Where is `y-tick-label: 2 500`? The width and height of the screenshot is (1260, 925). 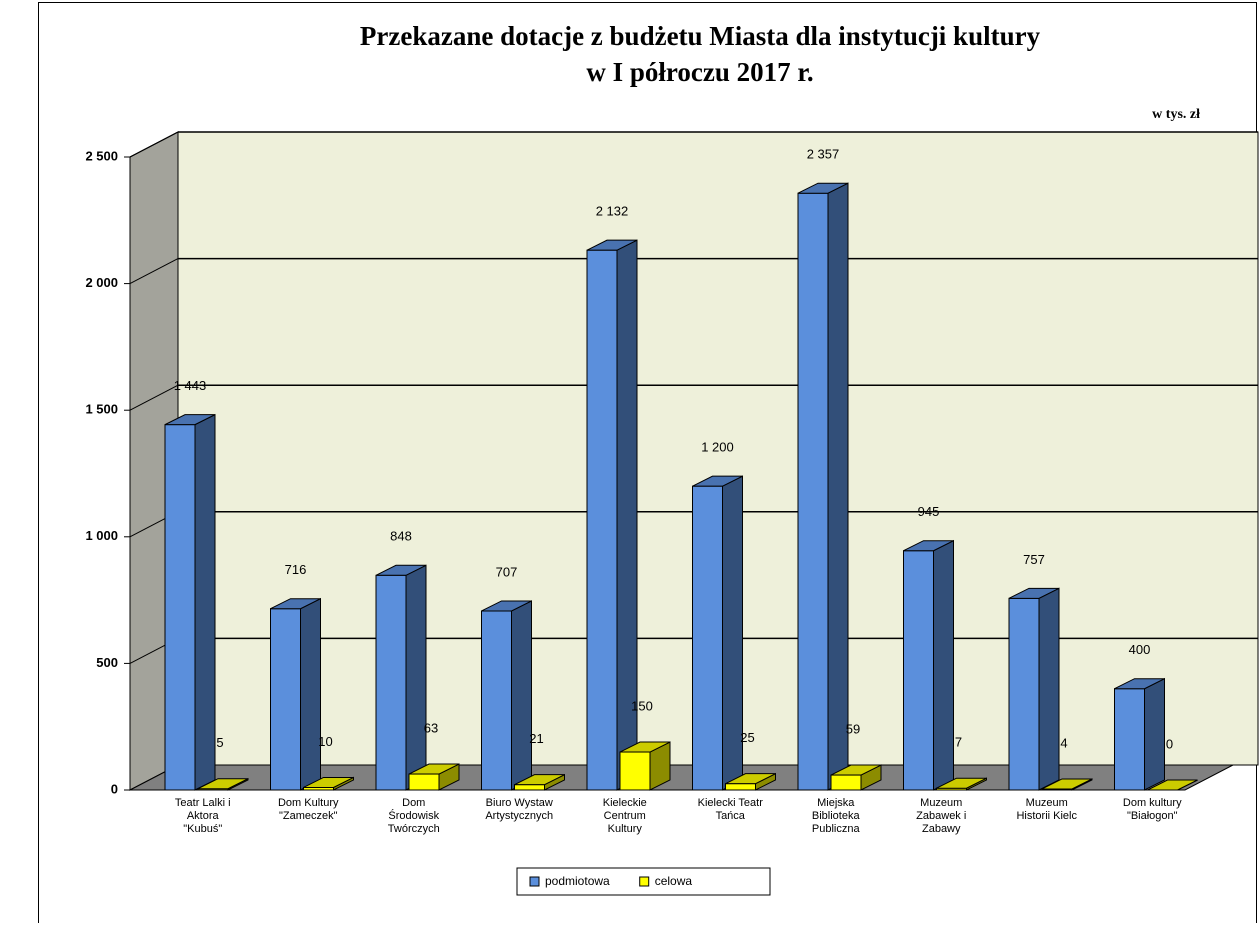 y-tick-label: 2 500 is located at coordinates (101, 155).